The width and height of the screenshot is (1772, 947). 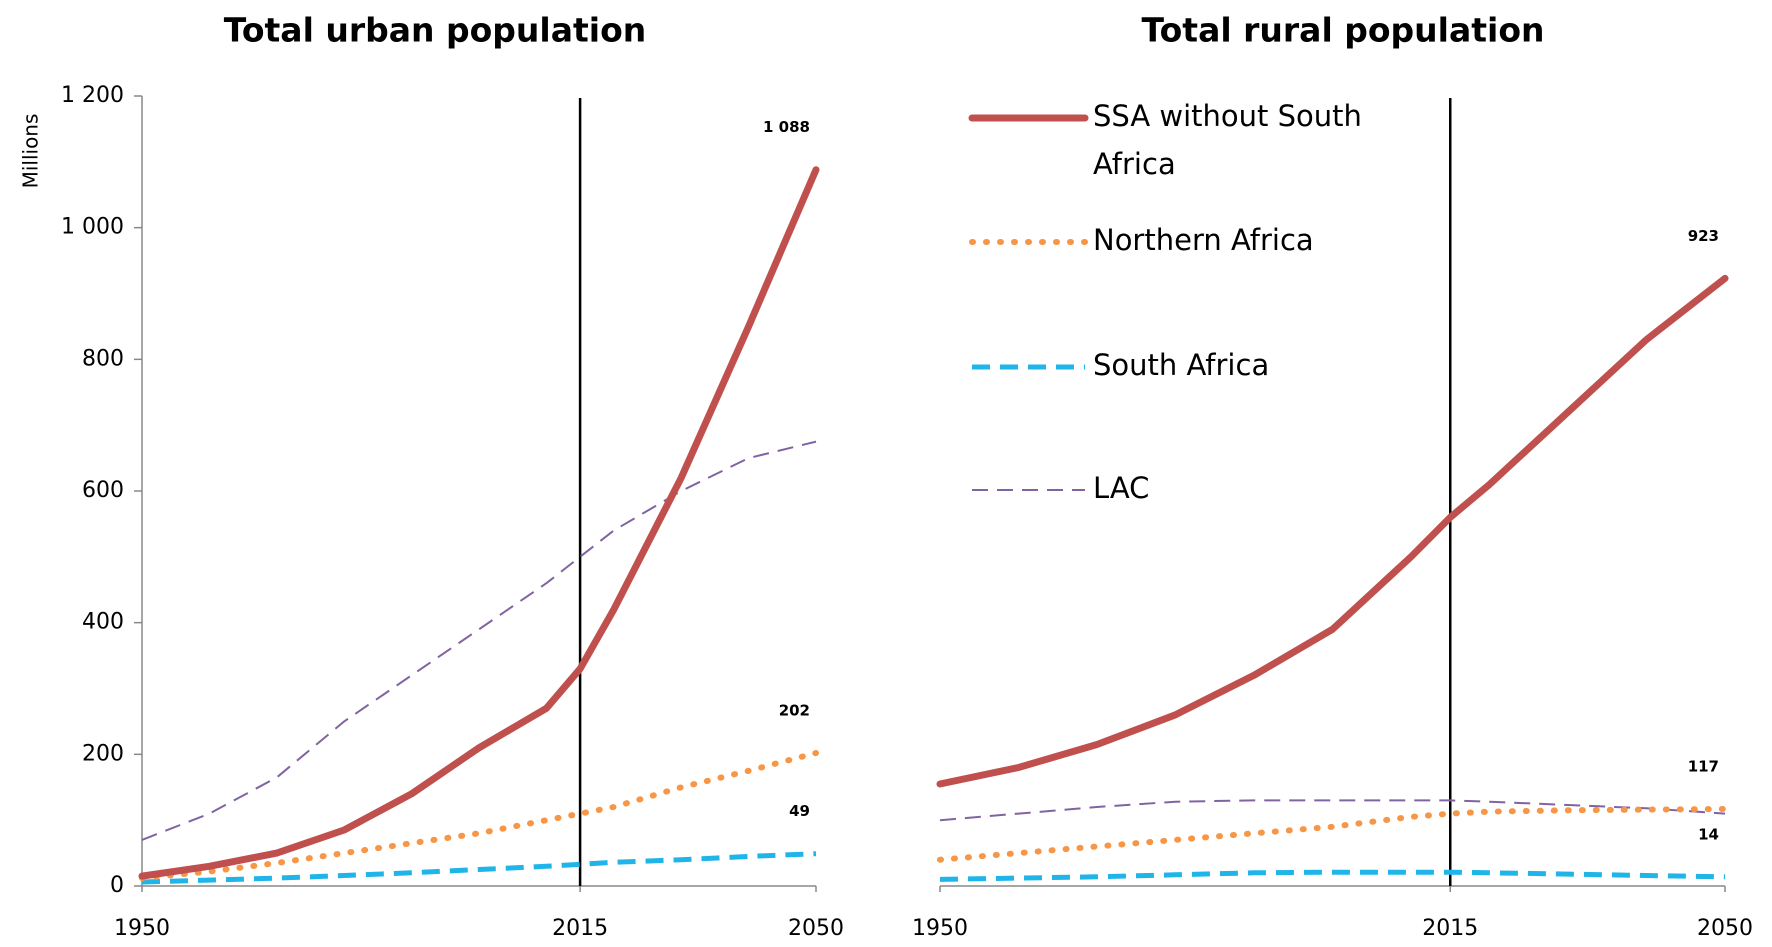 What do you see at coordinates (1703, 766) in the screenshot?
I see `data-label: 117` at bounding box center [1703, 766].